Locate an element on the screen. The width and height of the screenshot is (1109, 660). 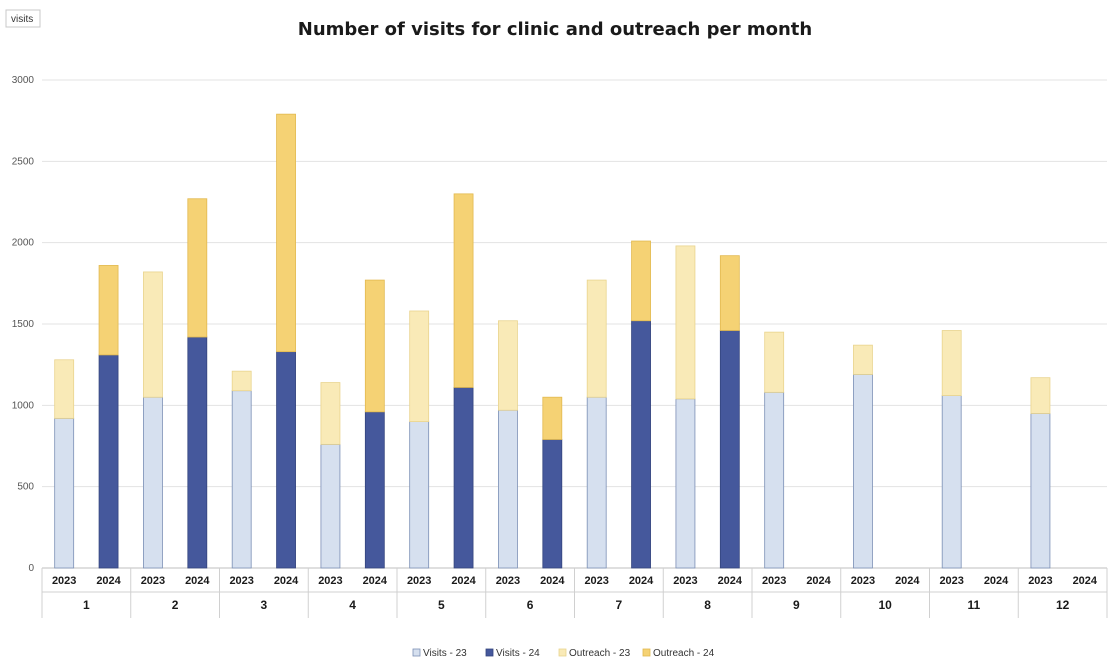
y-tick-label: 1500 is located at coordinates (23, 324).